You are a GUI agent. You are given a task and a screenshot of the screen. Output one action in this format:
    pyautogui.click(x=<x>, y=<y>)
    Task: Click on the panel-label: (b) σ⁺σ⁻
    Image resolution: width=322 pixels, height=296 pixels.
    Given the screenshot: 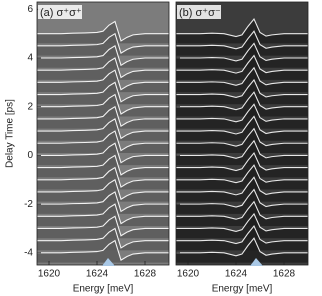 What is the action you would take?
    pyautogui.click(x=200, y=13)
    